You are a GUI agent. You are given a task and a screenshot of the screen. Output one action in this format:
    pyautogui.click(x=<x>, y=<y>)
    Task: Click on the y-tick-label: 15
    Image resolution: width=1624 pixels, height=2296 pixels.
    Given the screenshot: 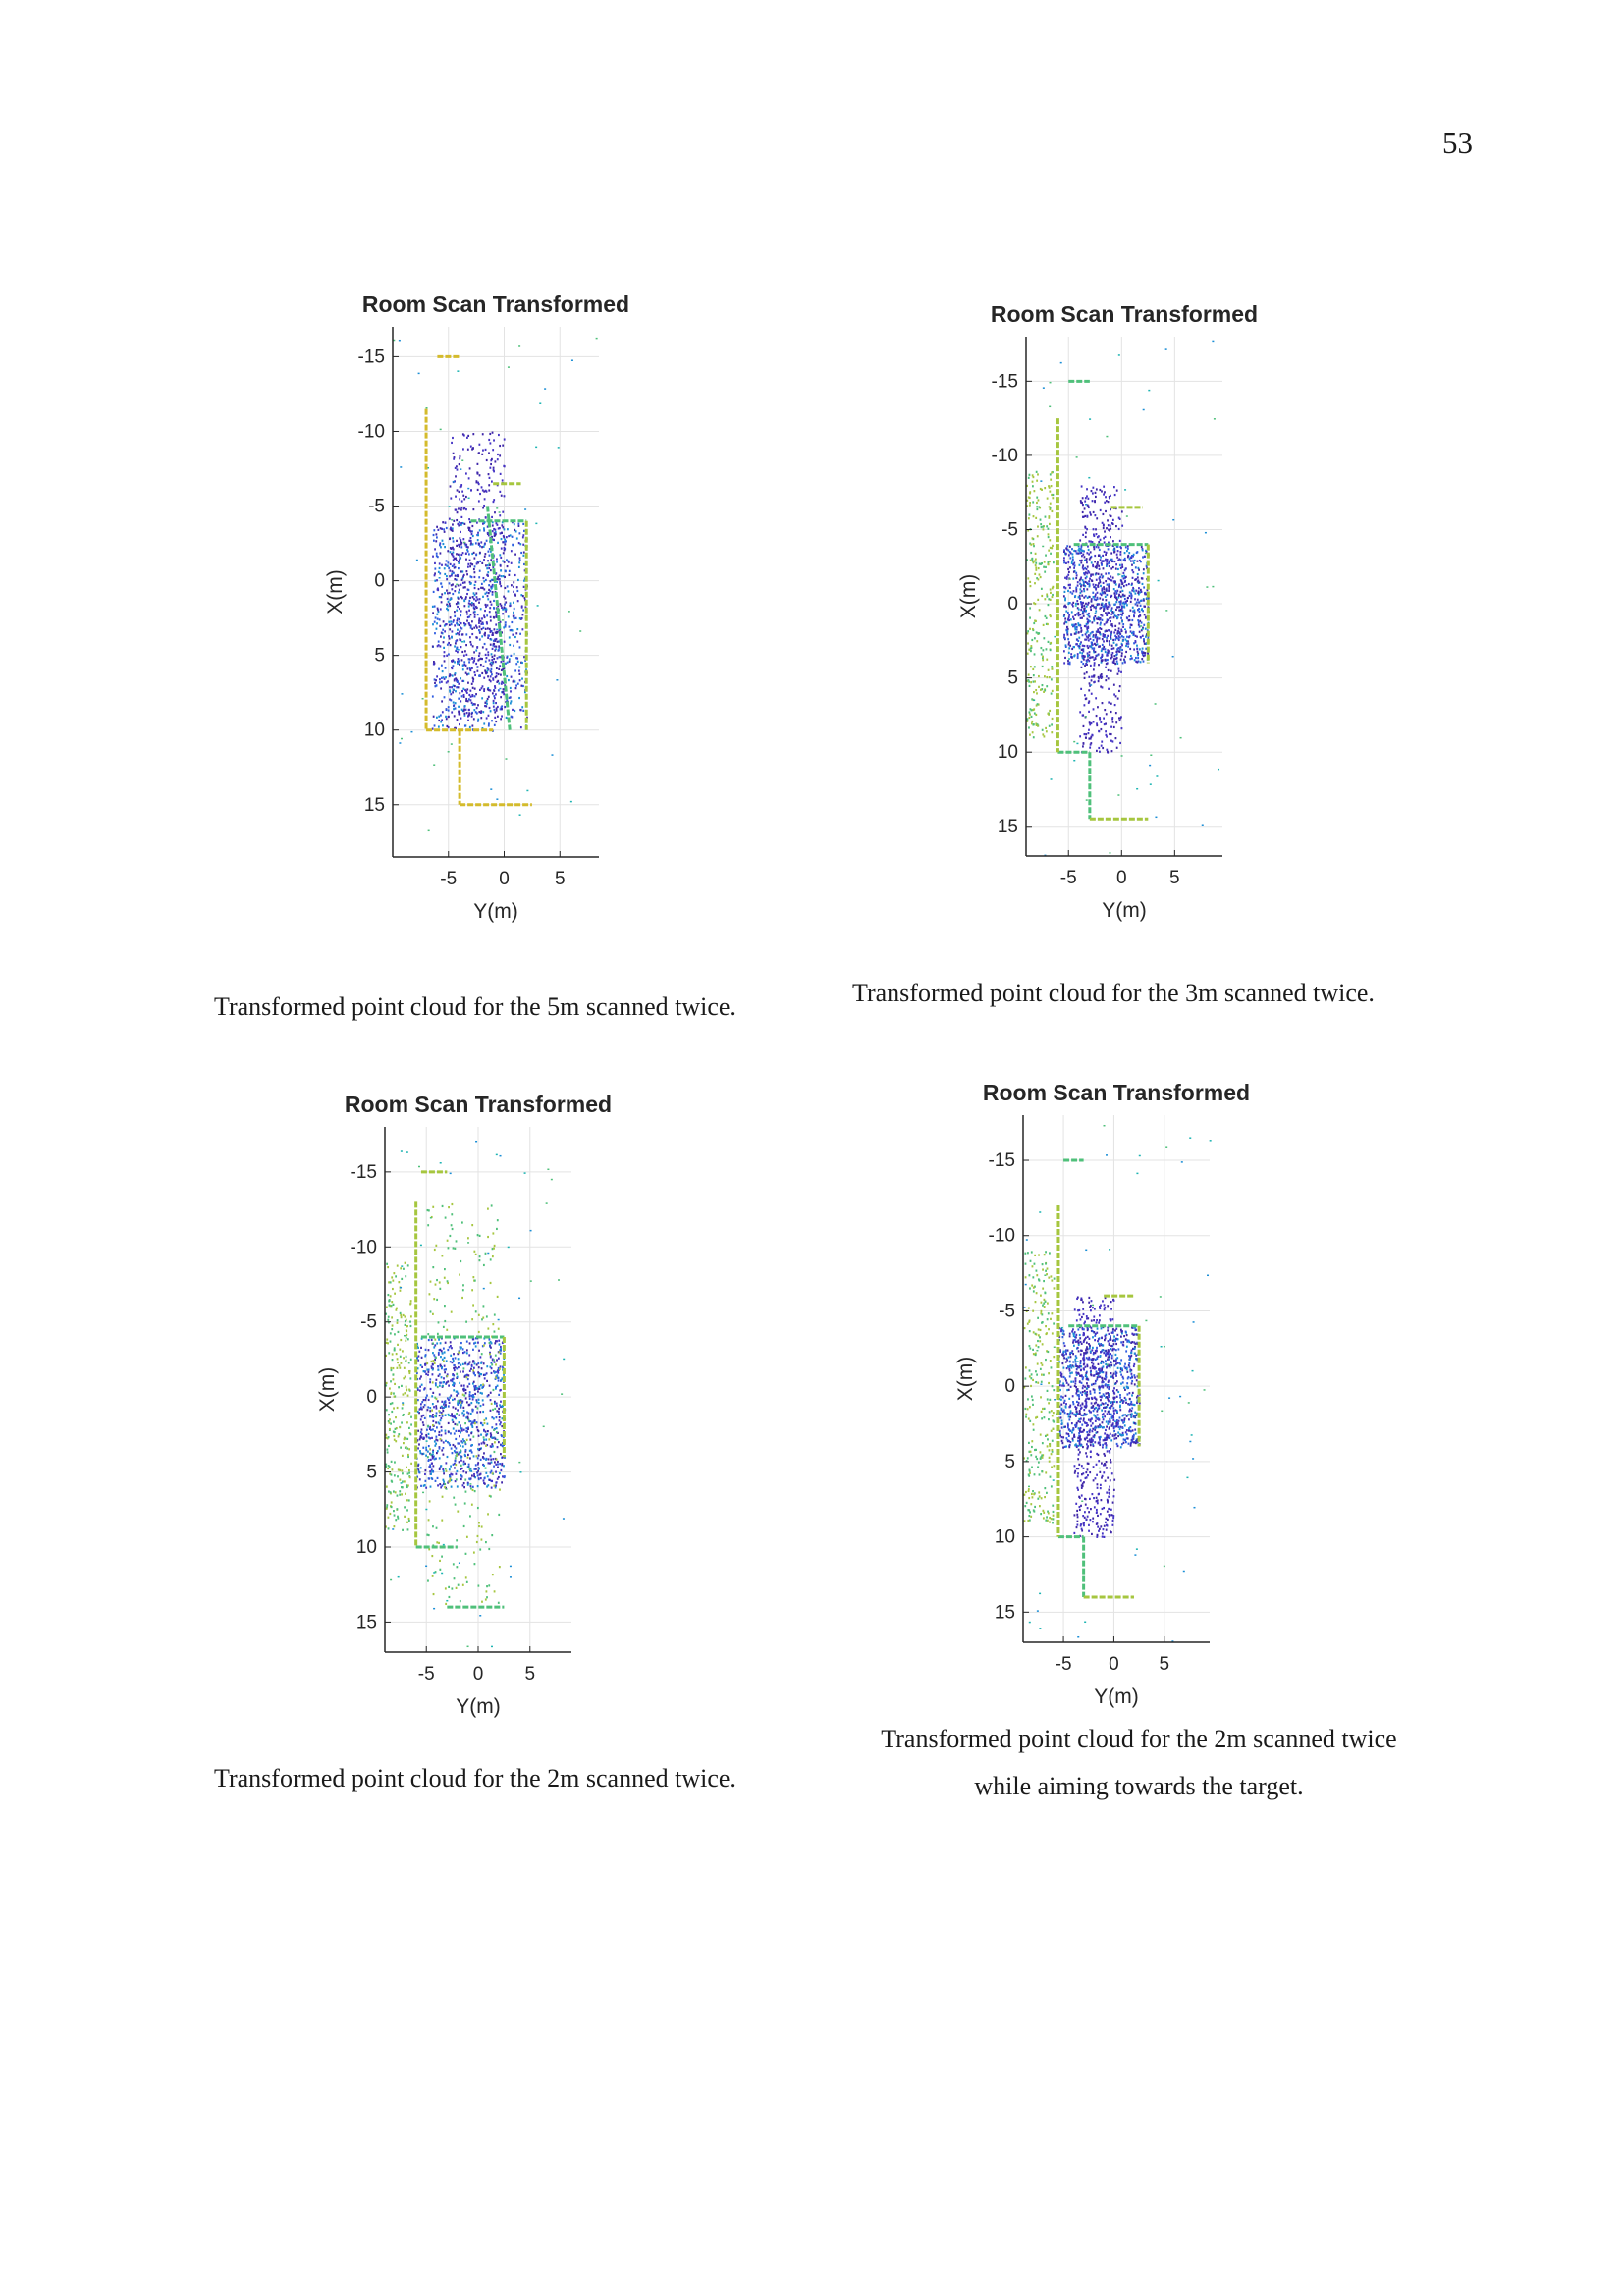 What is the action you would take?
    pyautogui.click(x=374, y=805)
    